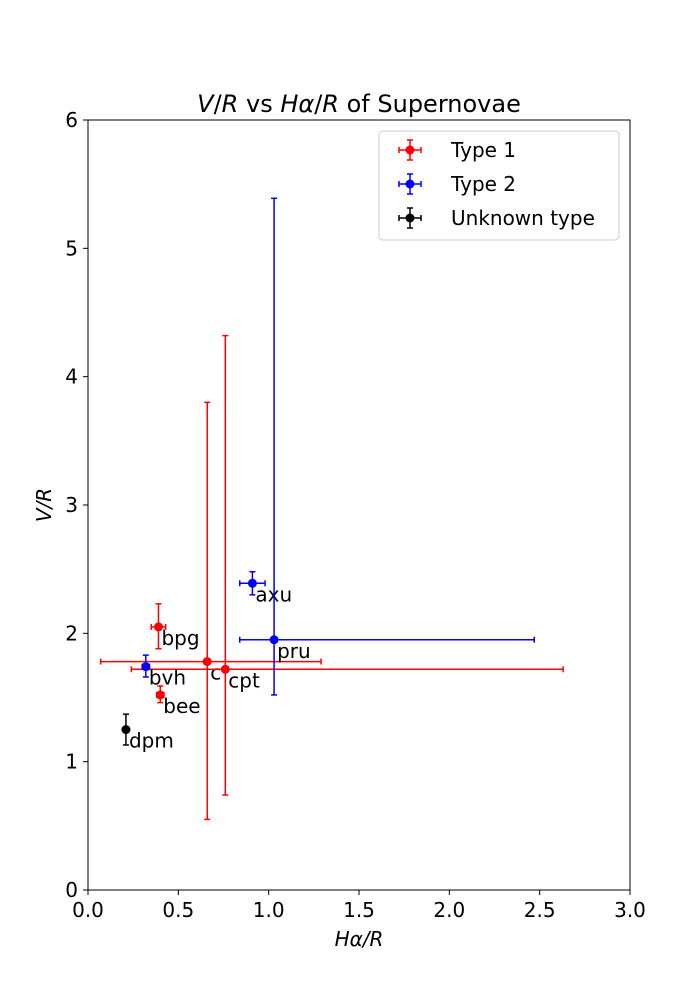 The height and width of the screenshot is (1000, 700). What do you see at coordinates (244, 680) in the screenshot?
I see `point-label: cpt` at bounding box center [244, 680].